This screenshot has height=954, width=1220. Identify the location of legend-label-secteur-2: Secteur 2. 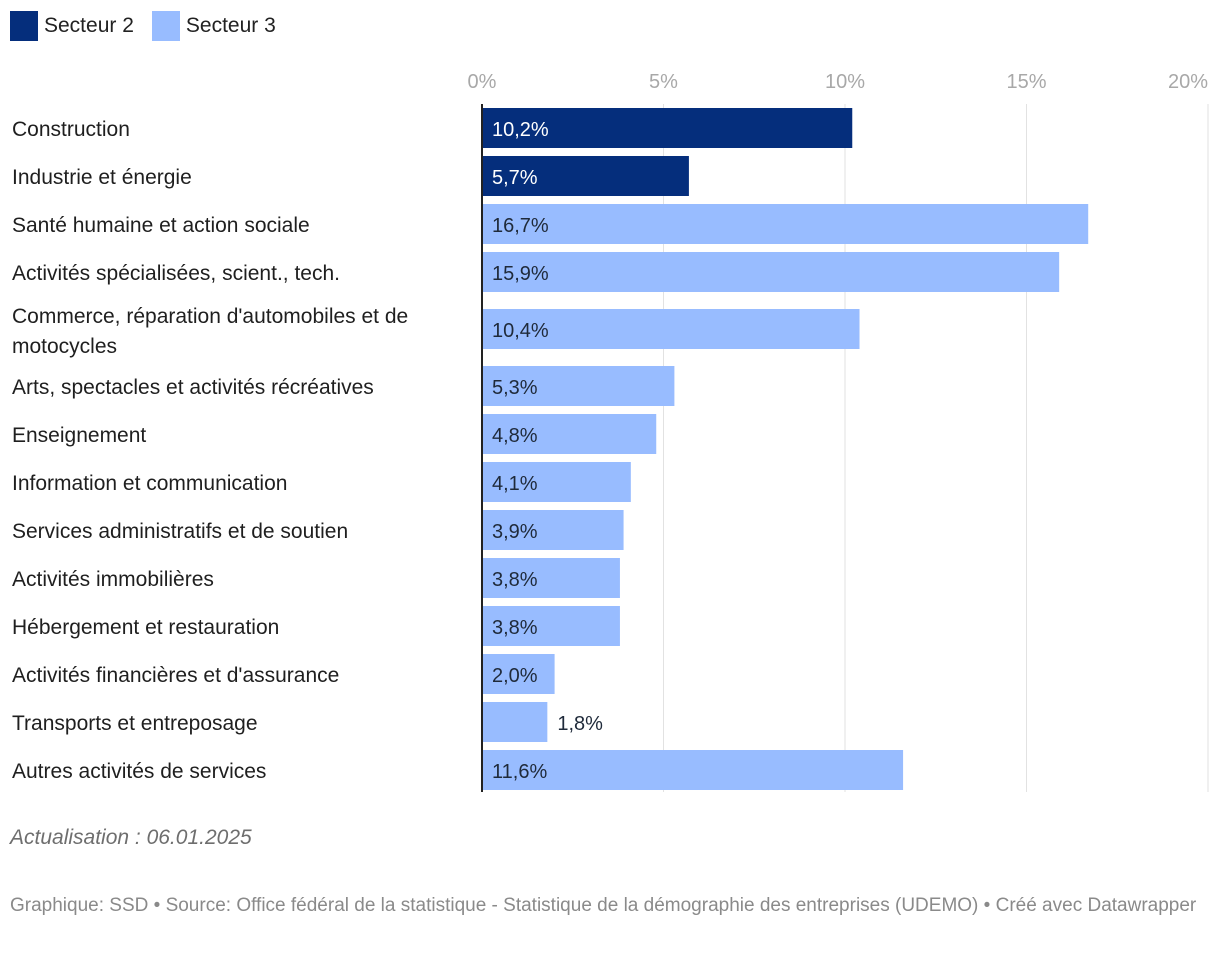
(89, 25).